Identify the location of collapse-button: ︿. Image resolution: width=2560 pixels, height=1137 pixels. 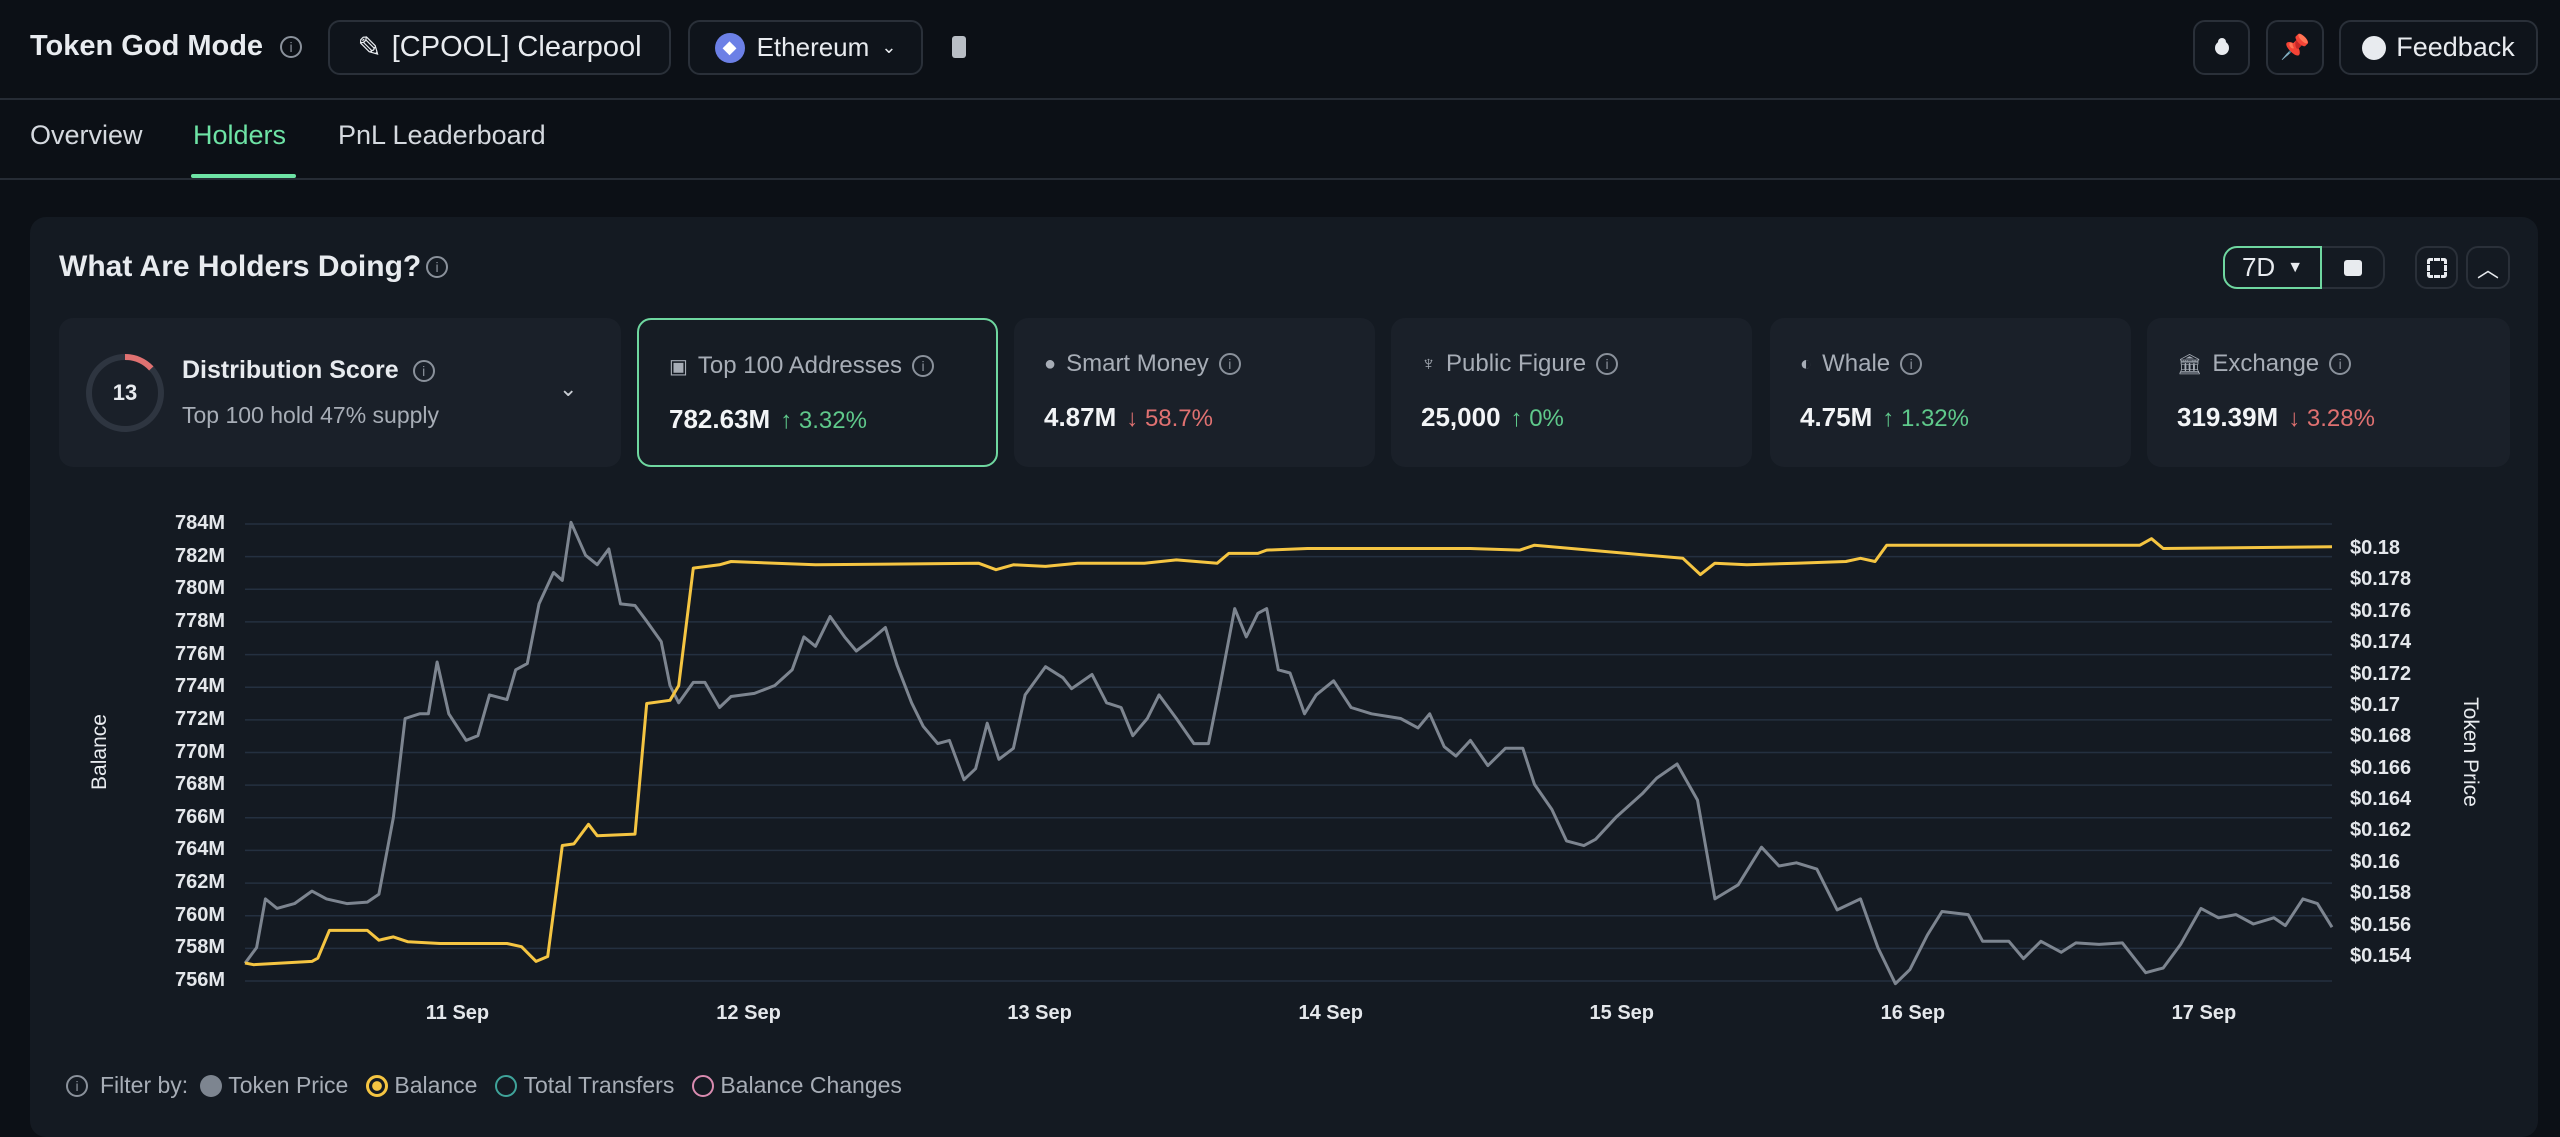
(2488, 267).